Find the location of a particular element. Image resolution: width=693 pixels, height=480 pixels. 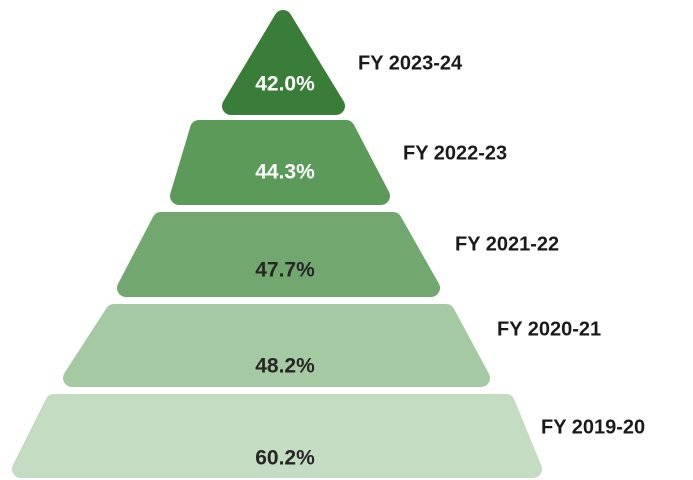

value-label: 60.2% is located at coordinates (285, 458).